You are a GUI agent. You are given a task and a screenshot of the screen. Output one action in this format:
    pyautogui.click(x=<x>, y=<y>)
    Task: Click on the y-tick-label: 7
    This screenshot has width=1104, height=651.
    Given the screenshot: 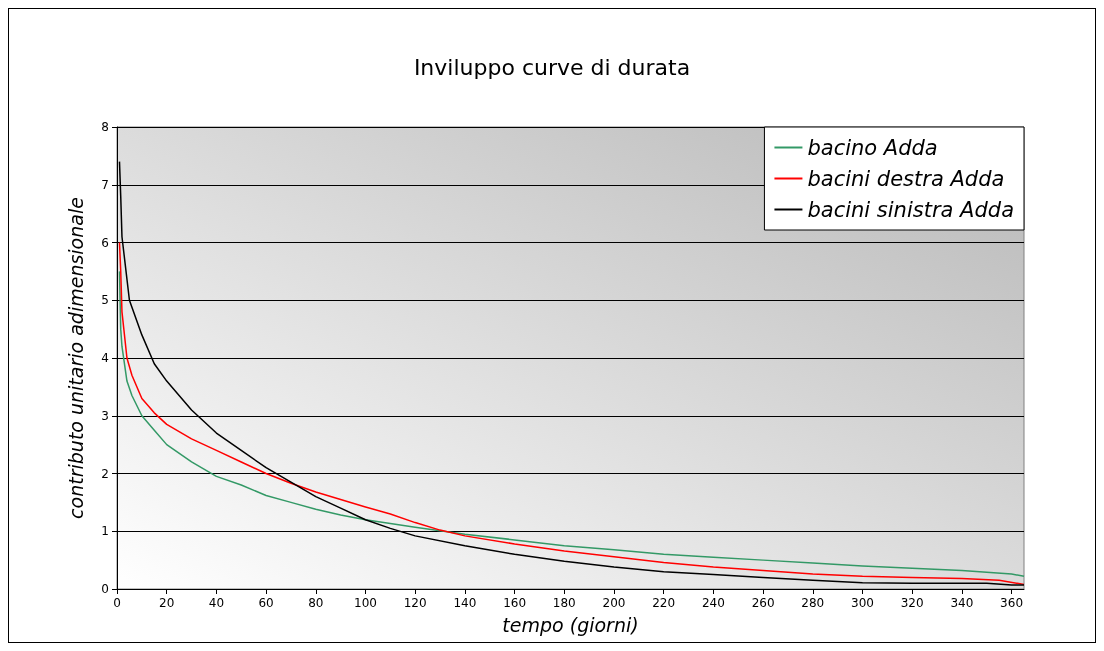 What is the action you would take?
    pyautogui.click(x=105, y=184)
    